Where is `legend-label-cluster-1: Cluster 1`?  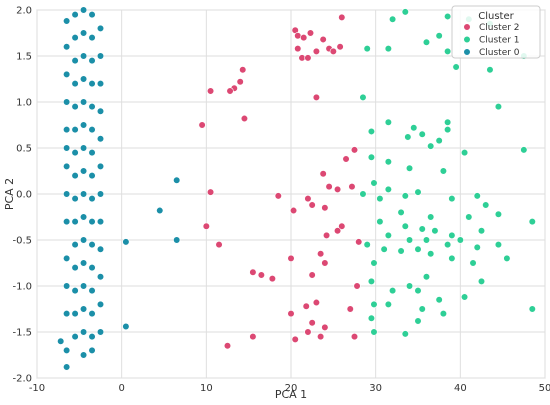 legend-label-cluster-1: Cluster 1 is located at coordinates (499, 41).